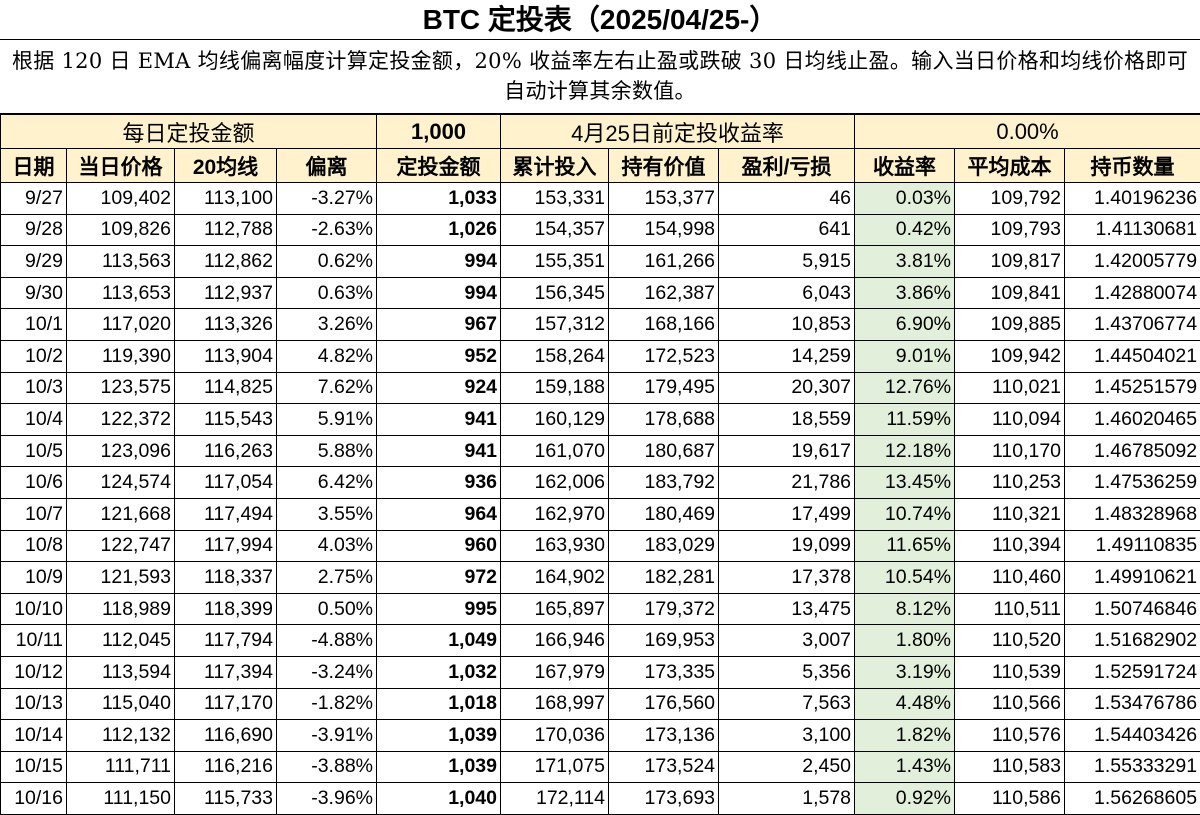  What do you see at coordinates (439, 546) in the screenshot?
I see `cell-dca: 960` at bounding box center [439, 546].